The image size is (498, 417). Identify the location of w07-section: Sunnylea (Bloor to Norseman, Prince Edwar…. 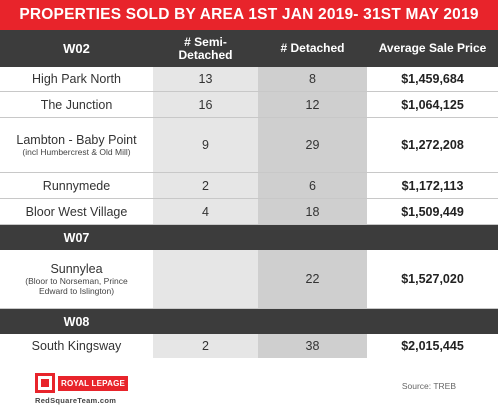
(249, 279).